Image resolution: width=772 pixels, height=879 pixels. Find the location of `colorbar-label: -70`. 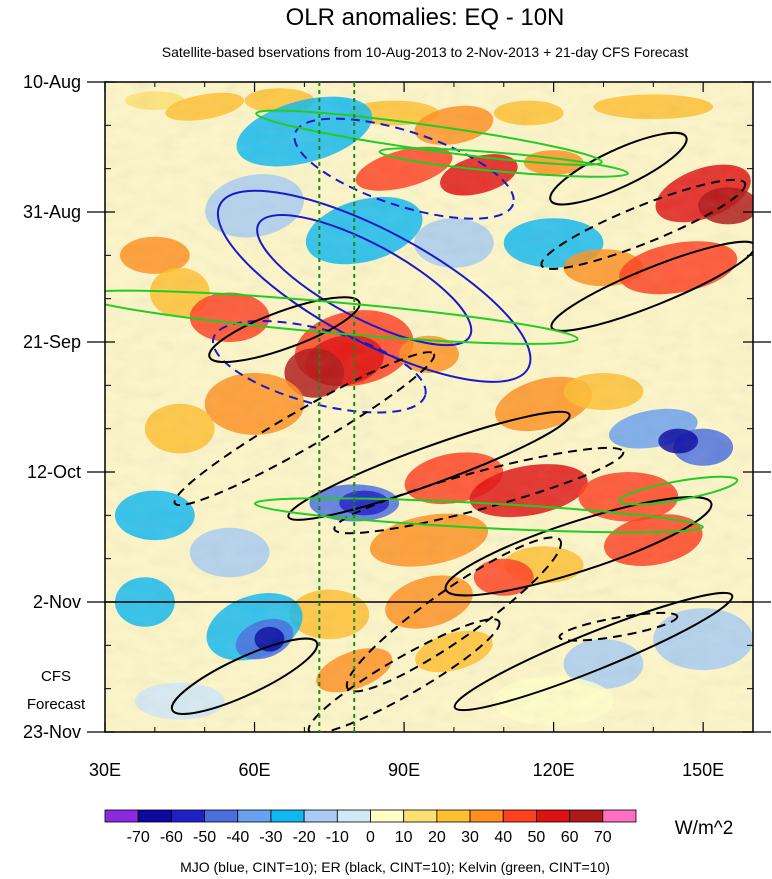

colorbar-label: -70 is located at coordinates (138, 837).